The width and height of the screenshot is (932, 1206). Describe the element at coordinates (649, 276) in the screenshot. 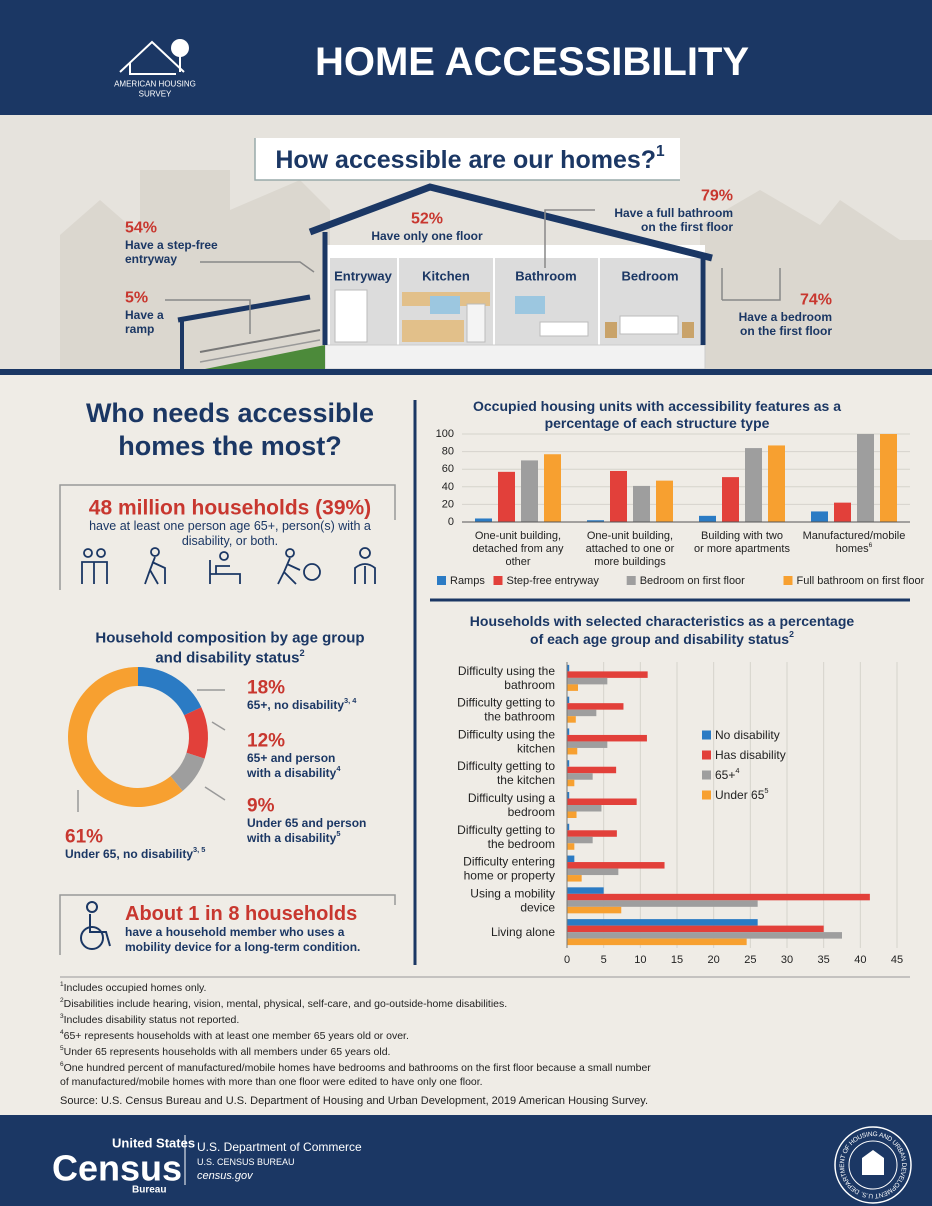

I see `room-label: Bedroom` at that location.